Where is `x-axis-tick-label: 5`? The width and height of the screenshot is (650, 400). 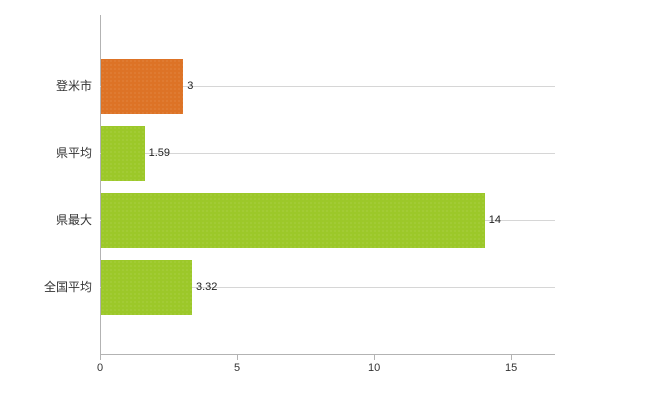
x-axis-tick-label: 5 is located at coordinates (237, 368).